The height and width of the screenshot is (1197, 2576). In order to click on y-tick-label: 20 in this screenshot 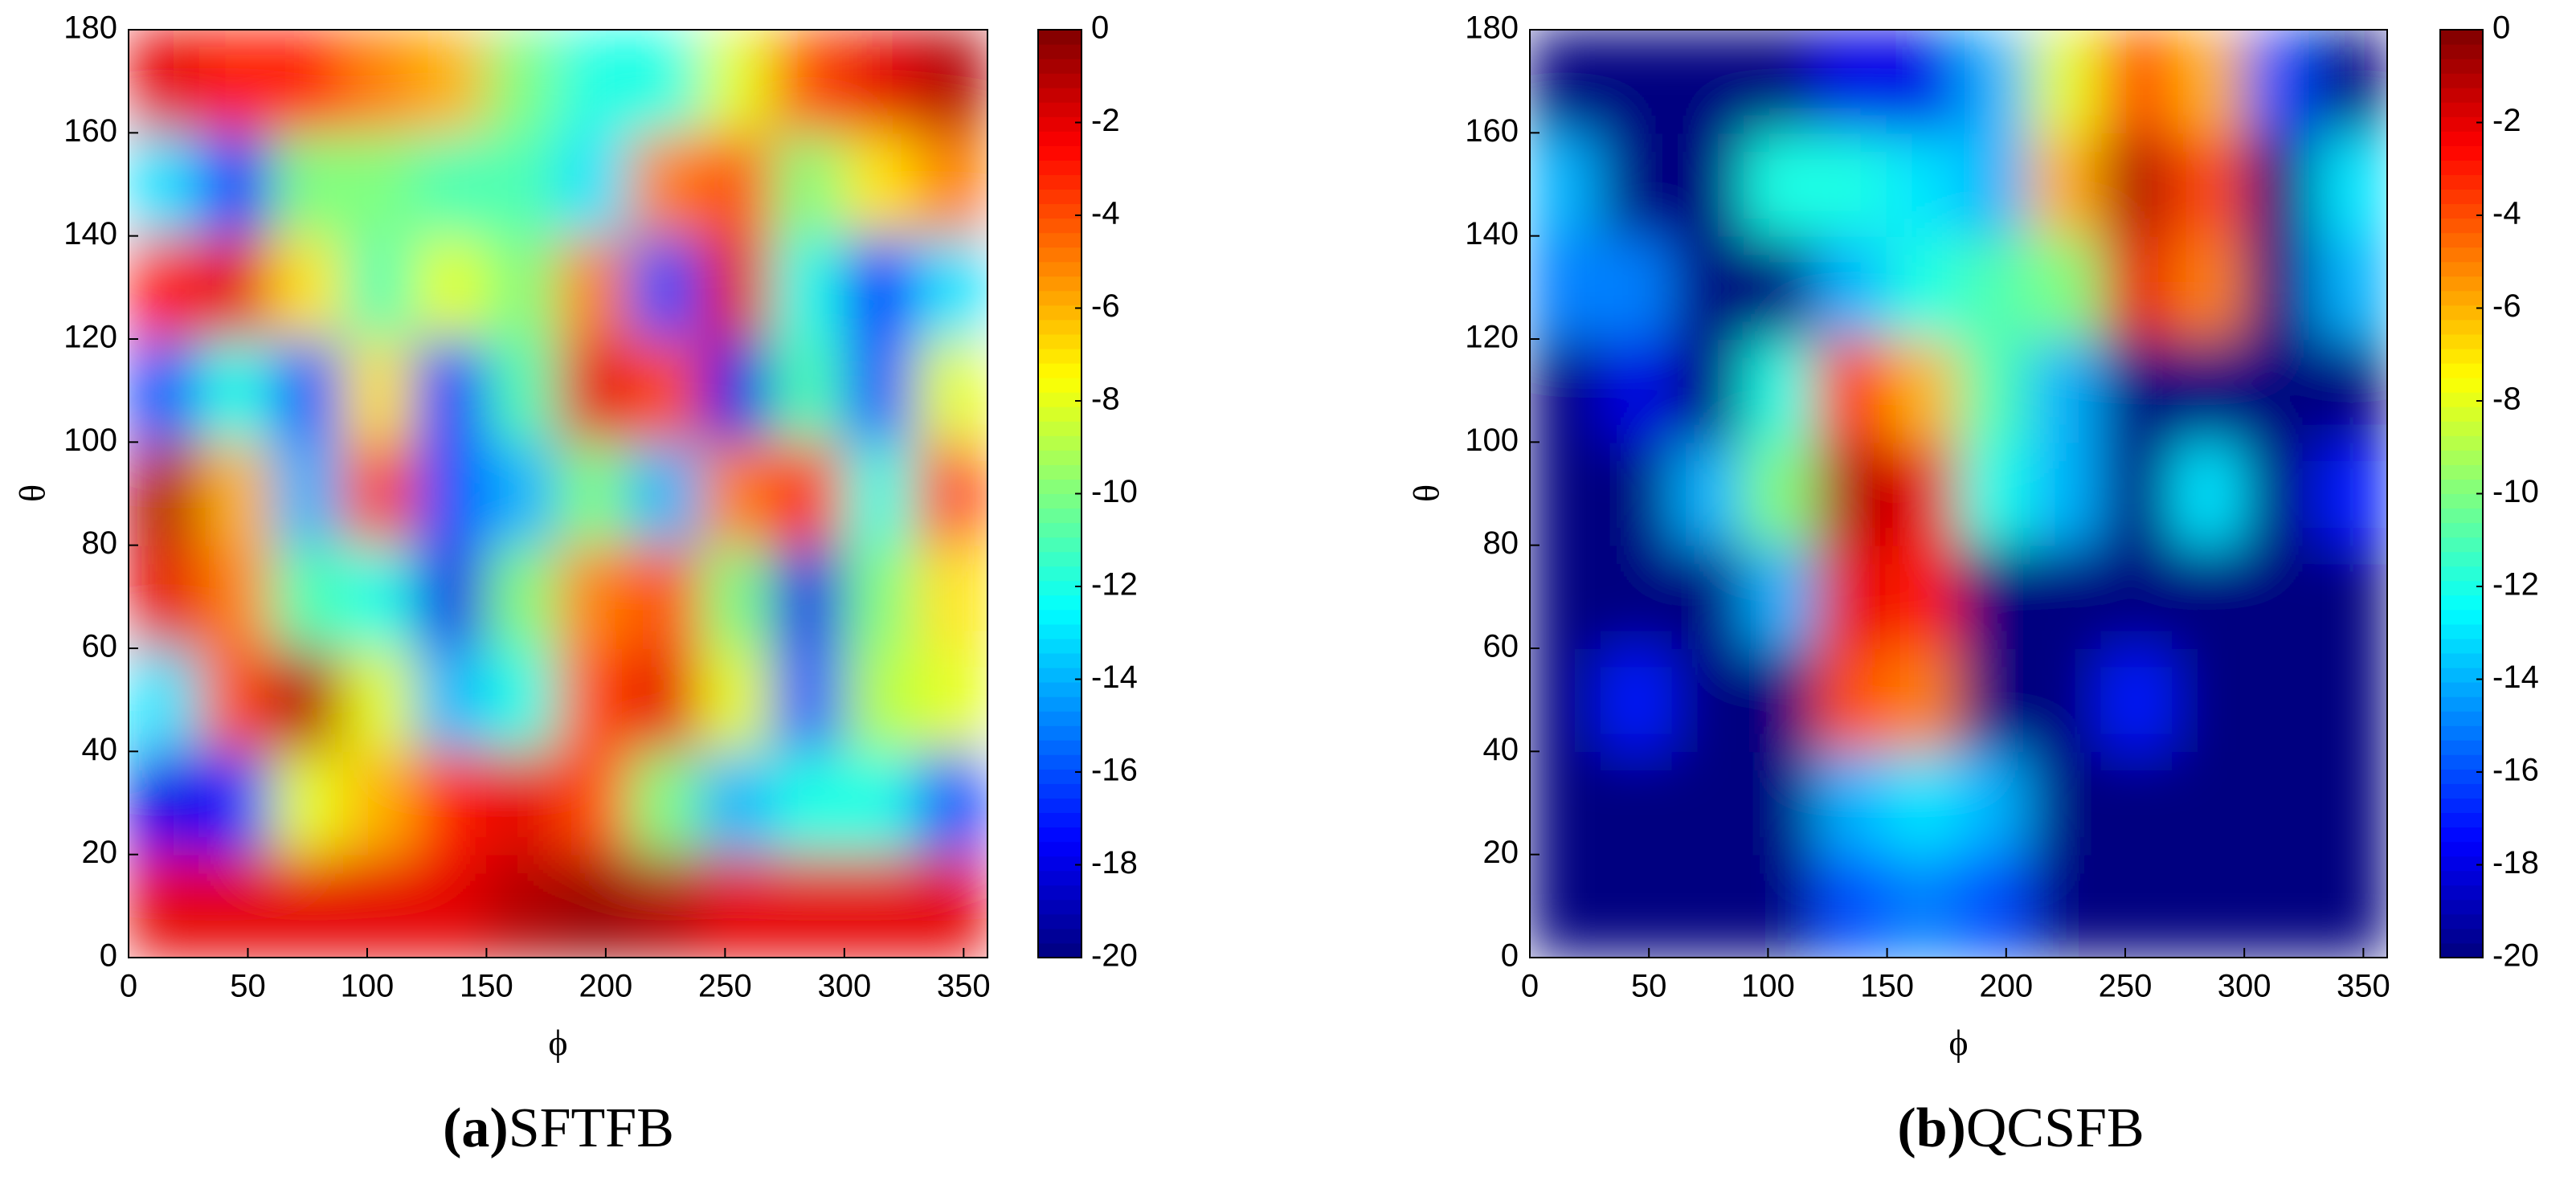, I will do `click(1501, 852)`.